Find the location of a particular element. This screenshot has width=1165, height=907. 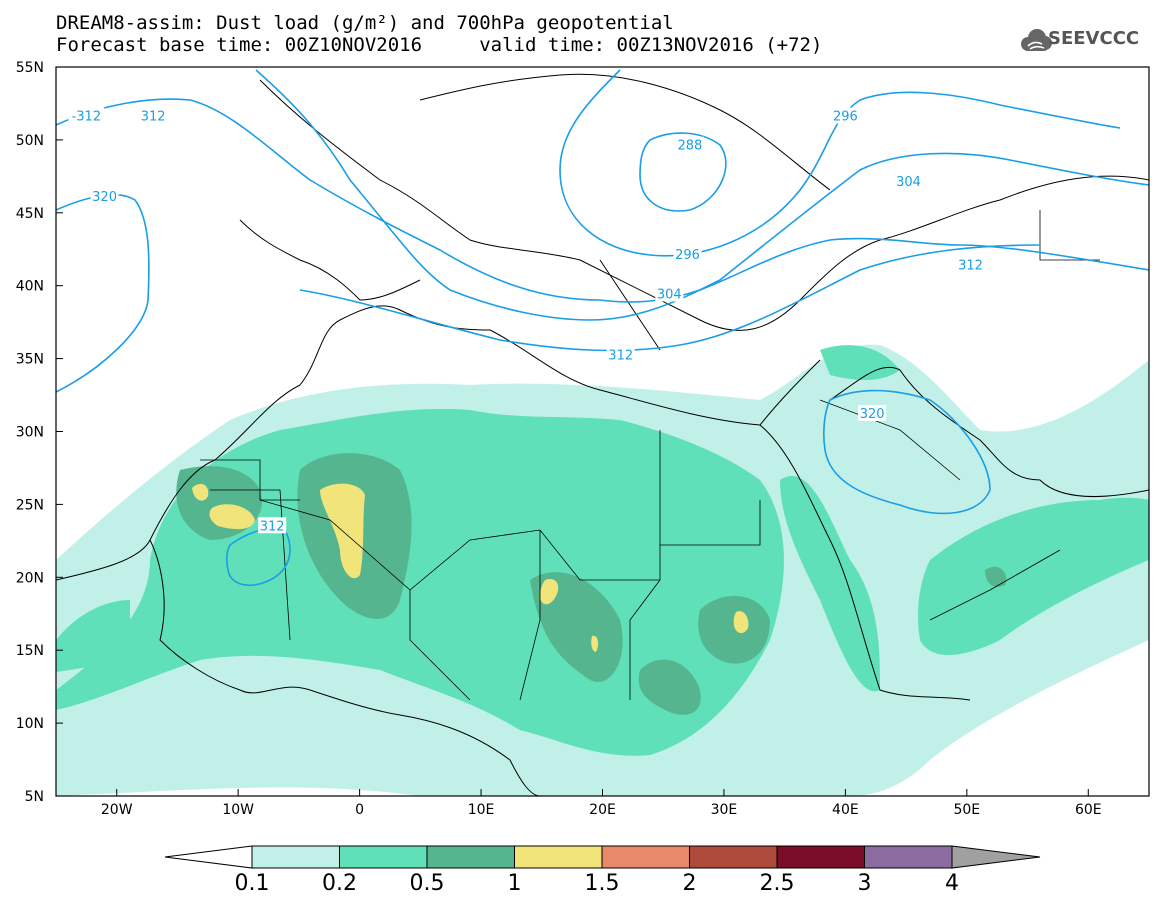

lon-tick-label: 10E is located at coordinates (481, 810).